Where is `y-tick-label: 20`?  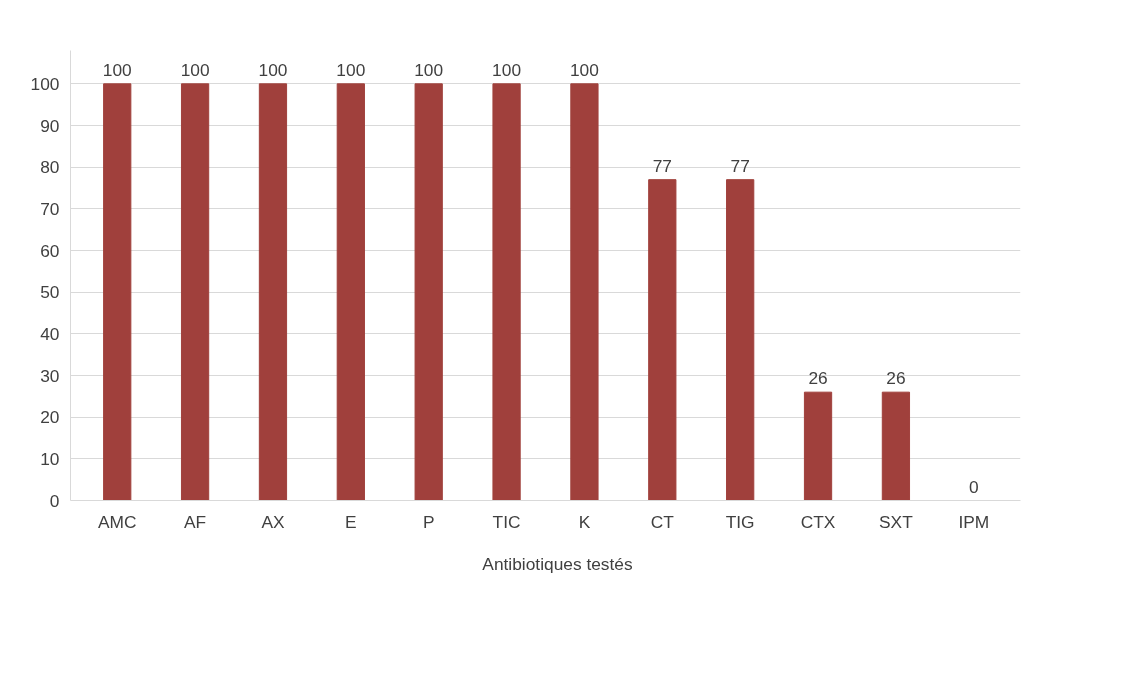 y-tick-label: 20 is located at coordinates (50, 417).